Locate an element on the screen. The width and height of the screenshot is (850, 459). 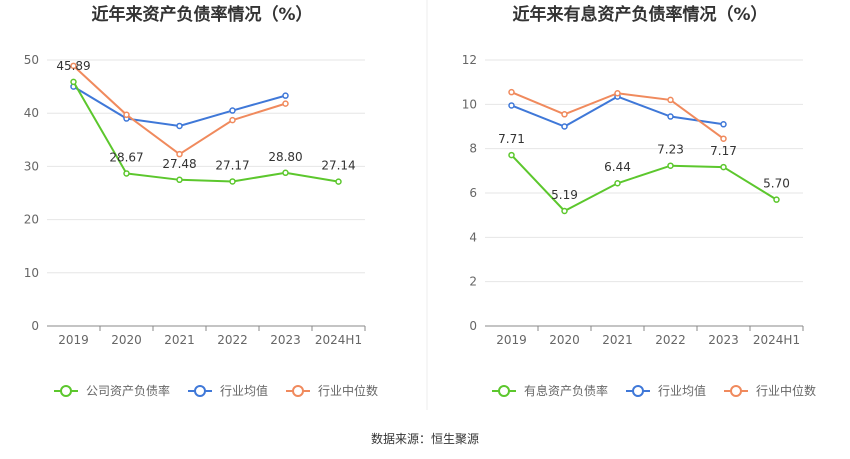
chart-title: 近年来资产负债率情况（%） is located at coordinates (201, 14).